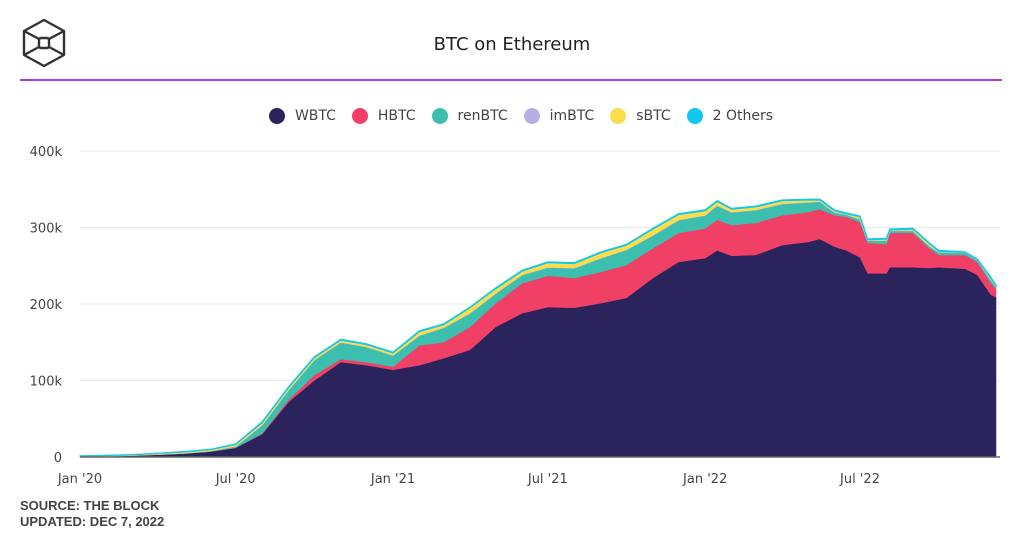 This screenshot has width=1024, height=537. I want to click on legend-label: 2 Others, so click(743, 116).